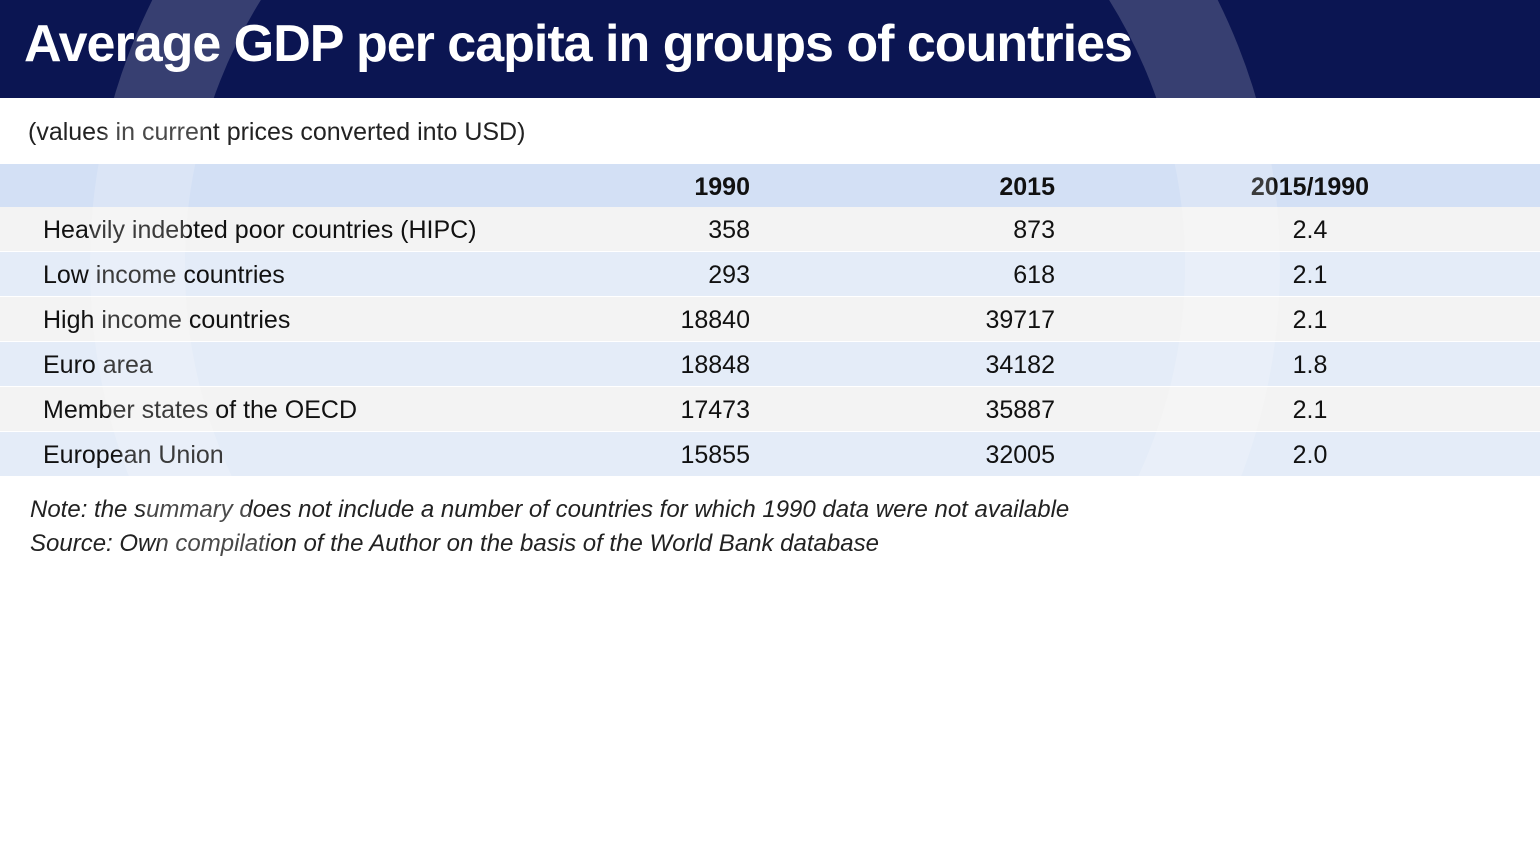 This screenshot has width=1540, height=860. I want to click on table-cell: 1.8, so click(1310, 365).